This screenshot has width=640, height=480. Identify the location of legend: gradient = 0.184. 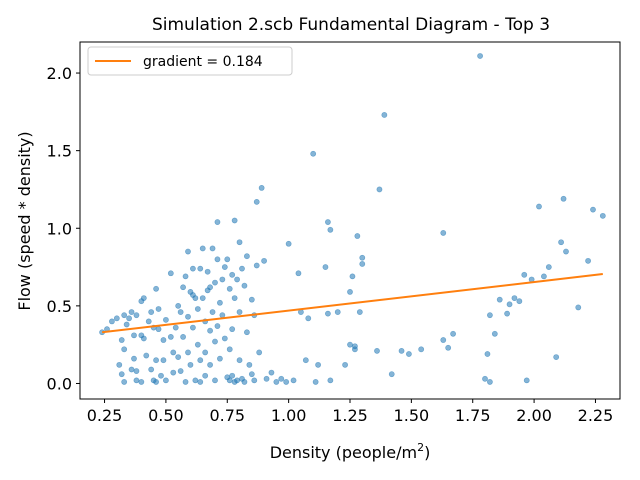
(190, 61).